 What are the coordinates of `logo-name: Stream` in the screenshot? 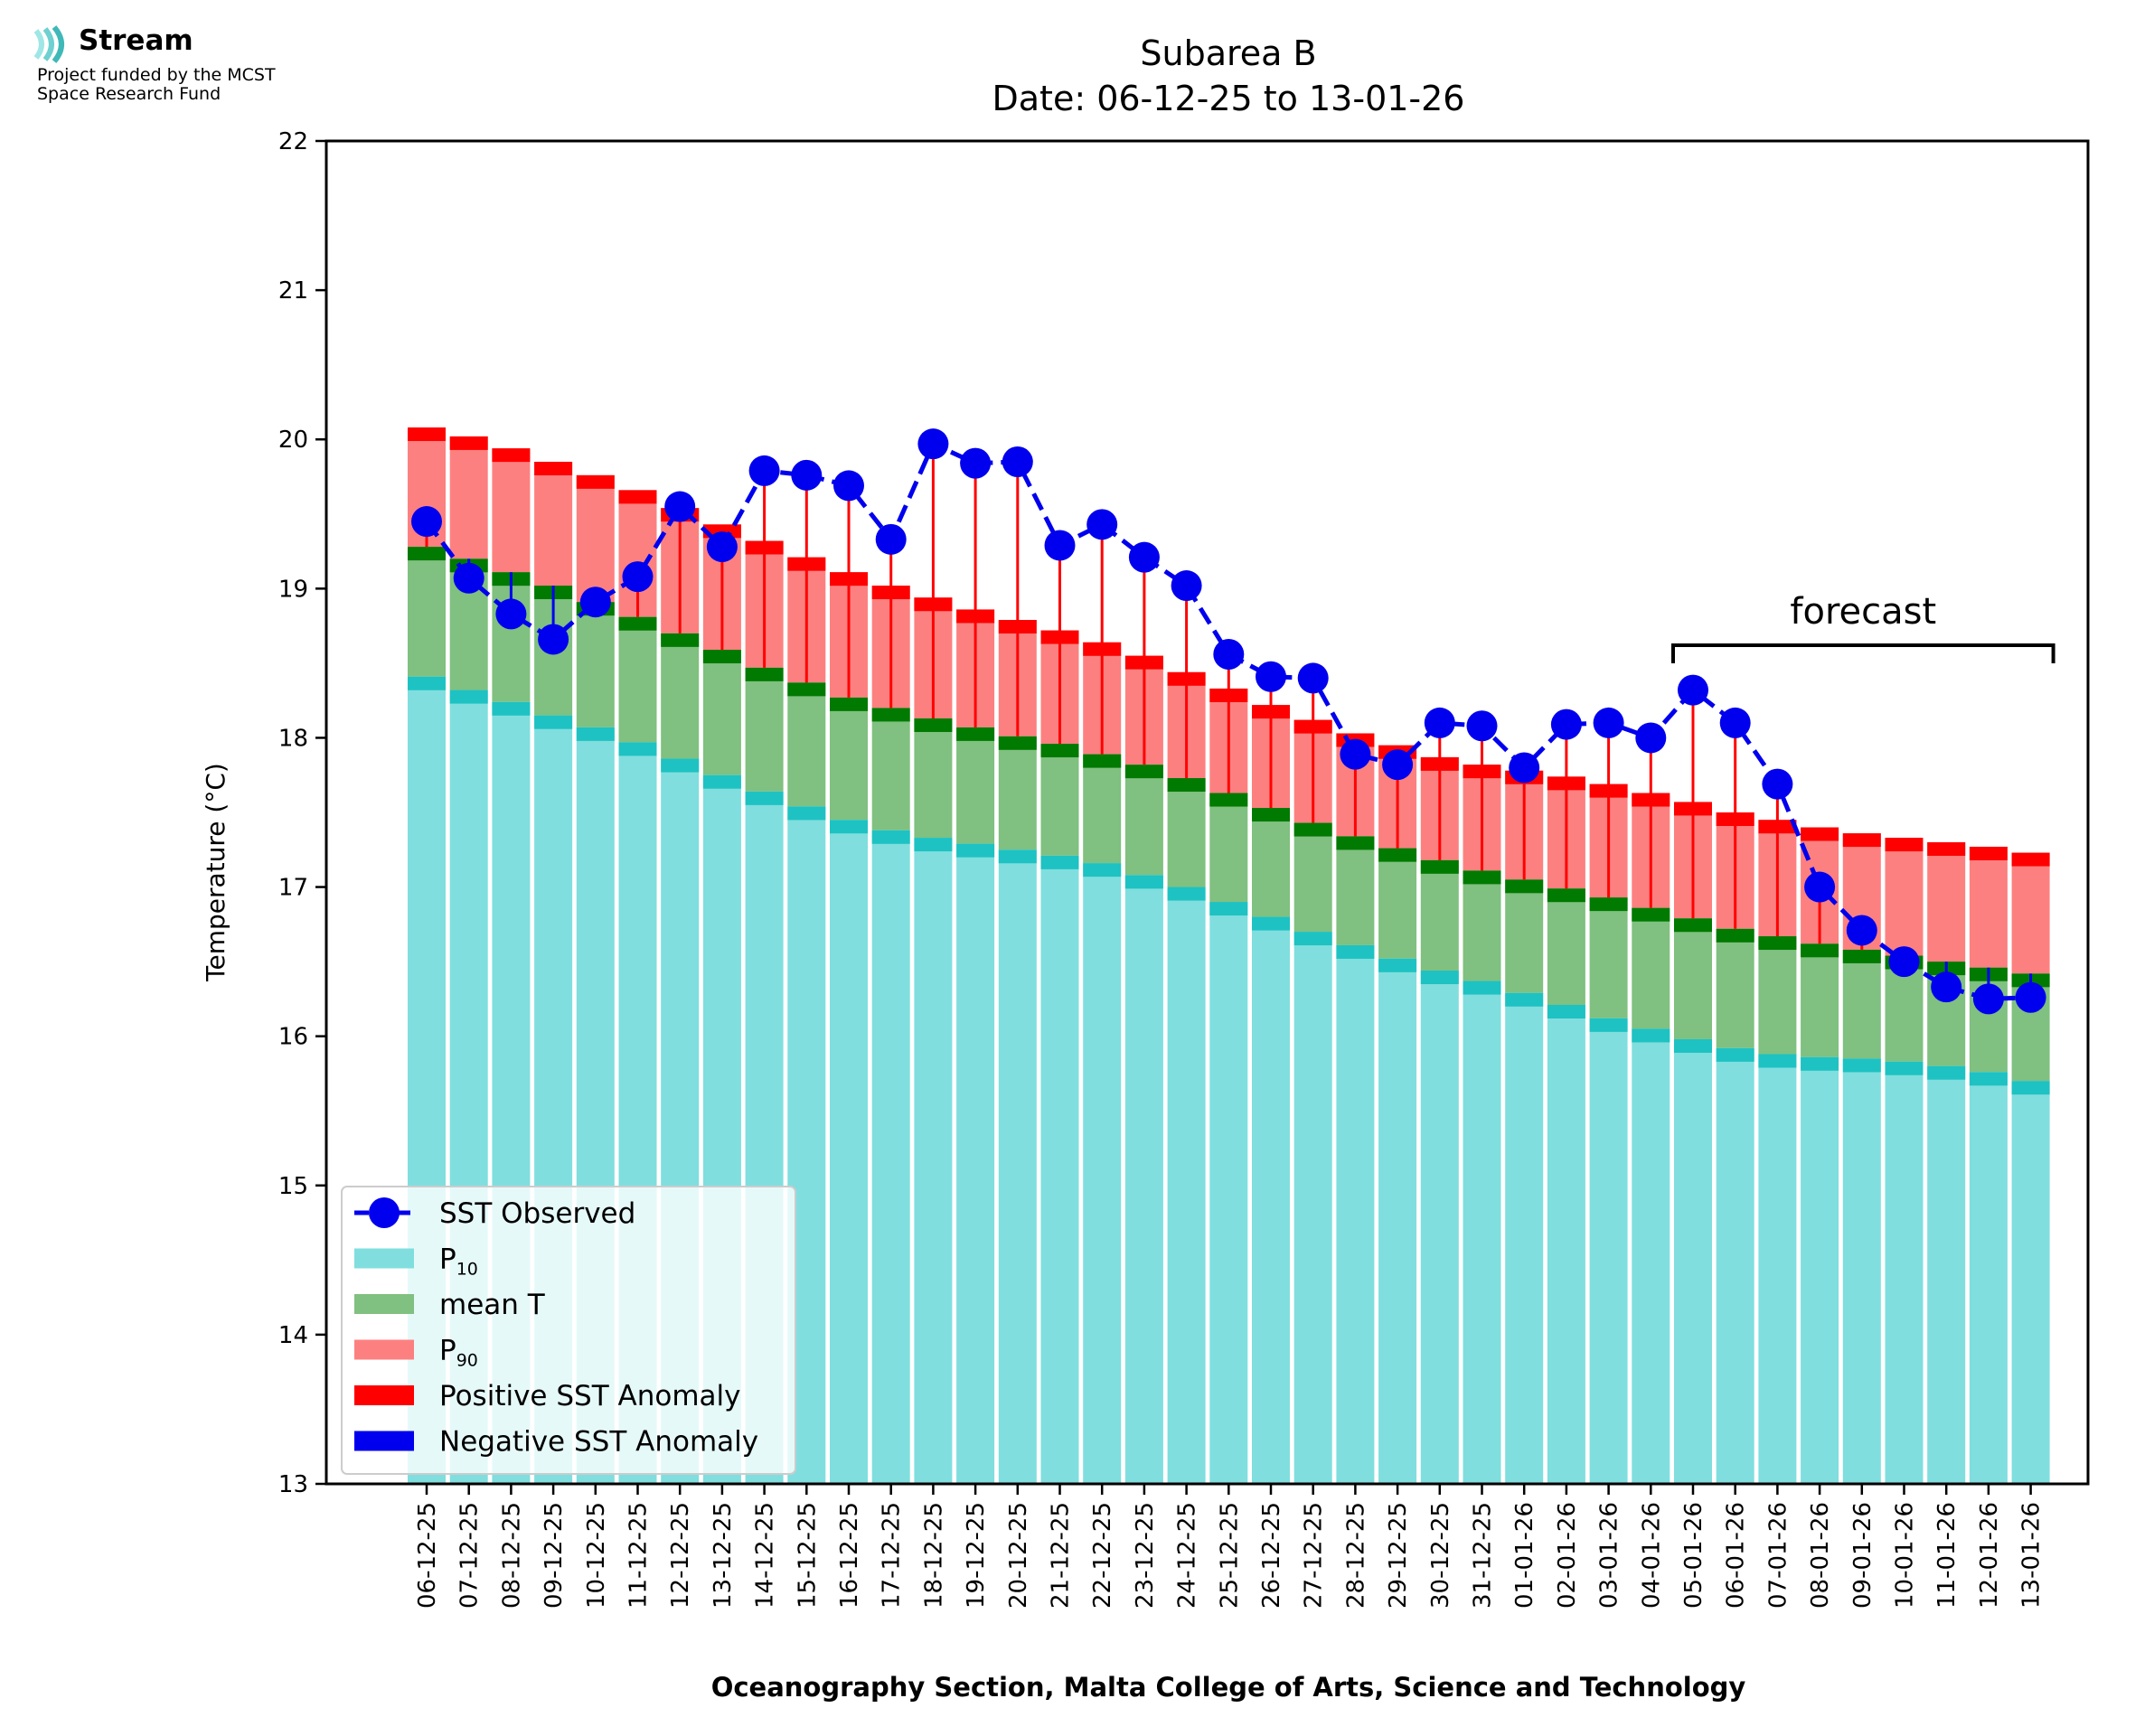 It's located at (136, 40).